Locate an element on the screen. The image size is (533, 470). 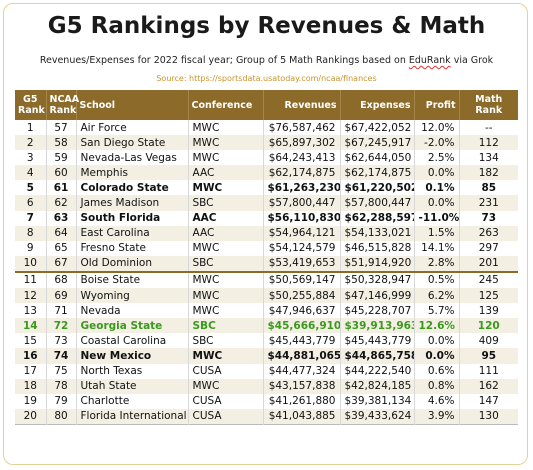
cell-ncaa-rank: 59 is located at coordinates (61, 158).